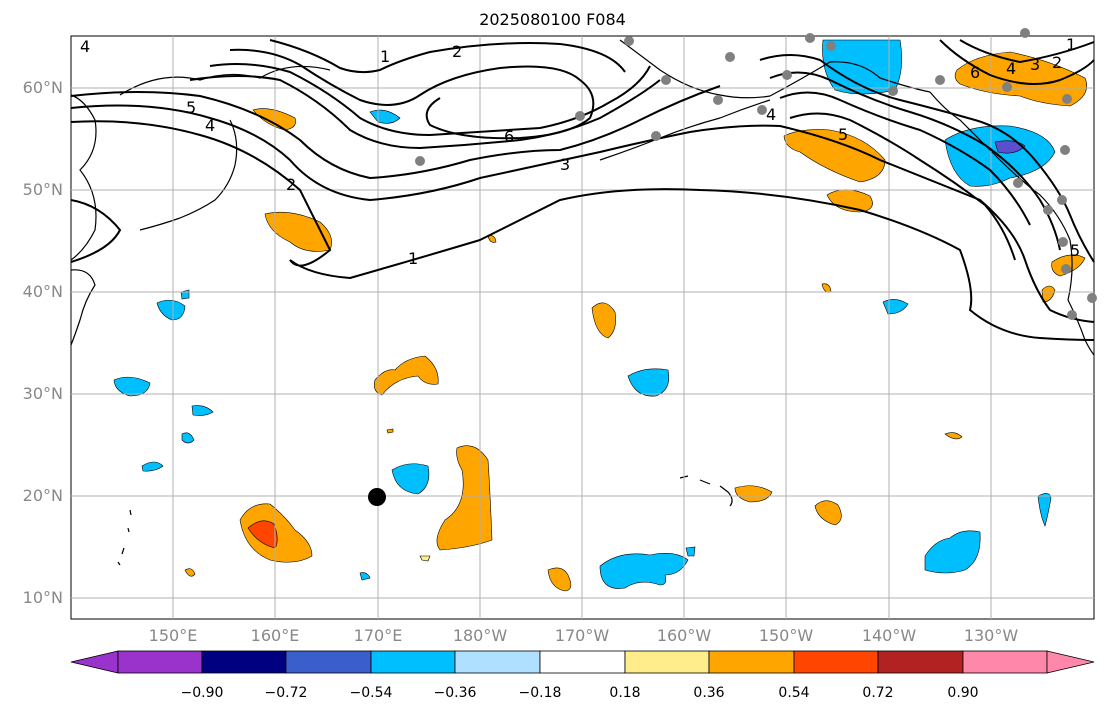 The height and width of the screenshot is (712, 1105). What do you see at coordinates (377, 497) in the screenshot?
I see `storm-marker` at bounding box center [377, 497].